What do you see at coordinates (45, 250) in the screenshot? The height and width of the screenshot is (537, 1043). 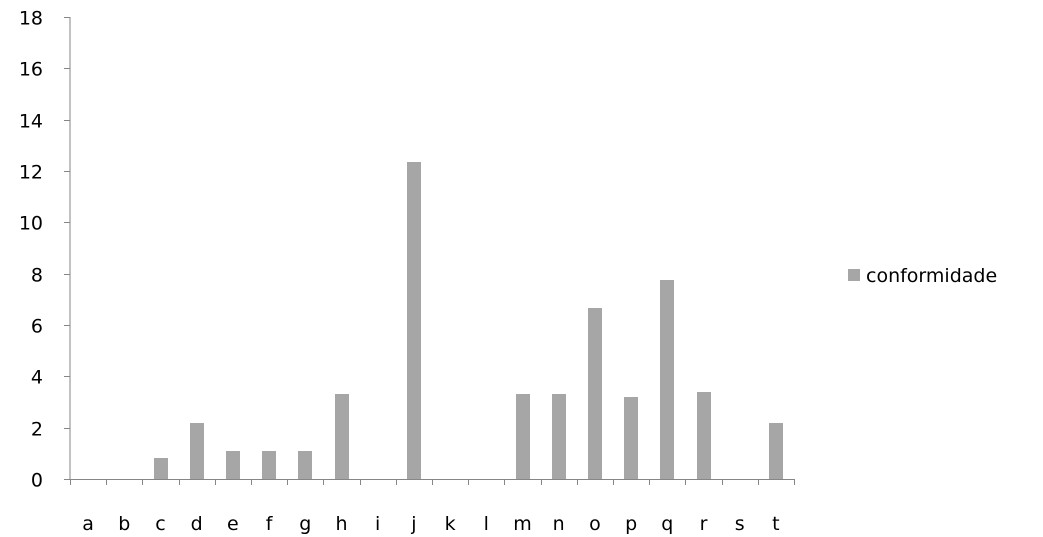 I see `y-axis: 0 2 4 6 8 10 12 14 16 18` at bounding box center [45, 250].